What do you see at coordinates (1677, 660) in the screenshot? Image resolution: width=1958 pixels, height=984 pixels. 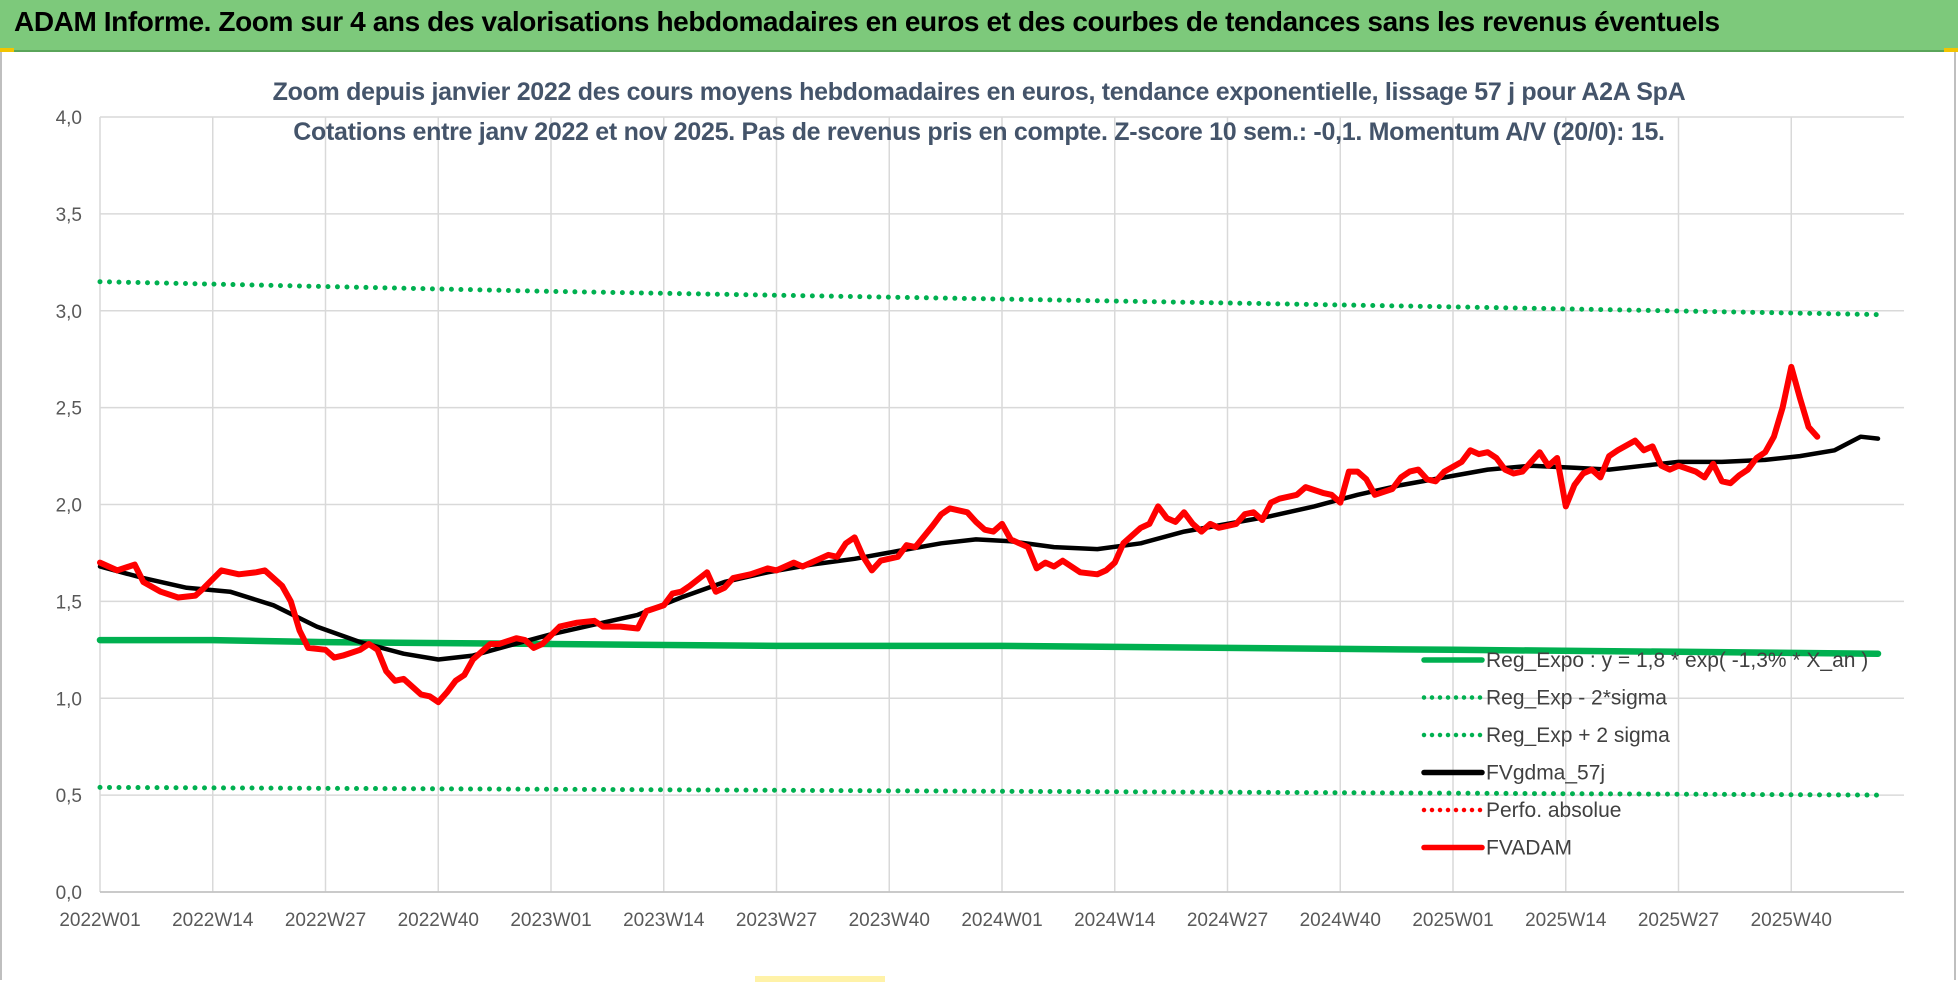 I see `legend-label: Reg_Expo : y = 1,8 * exp( -1,3% * X_an )` at bounding box center [1677, 660].